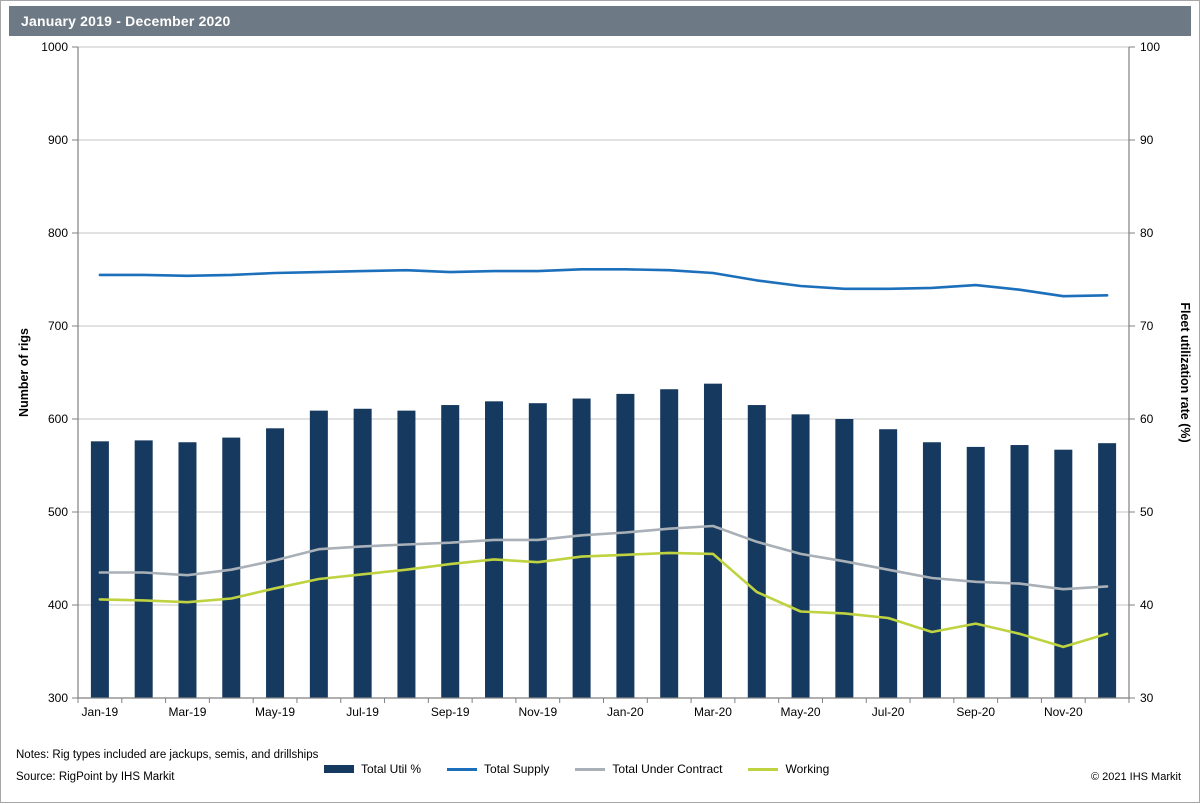  Describe the element at coordinates (667, 769) in the screenshot. I see `legend-label: Total Under Contract` at that location.